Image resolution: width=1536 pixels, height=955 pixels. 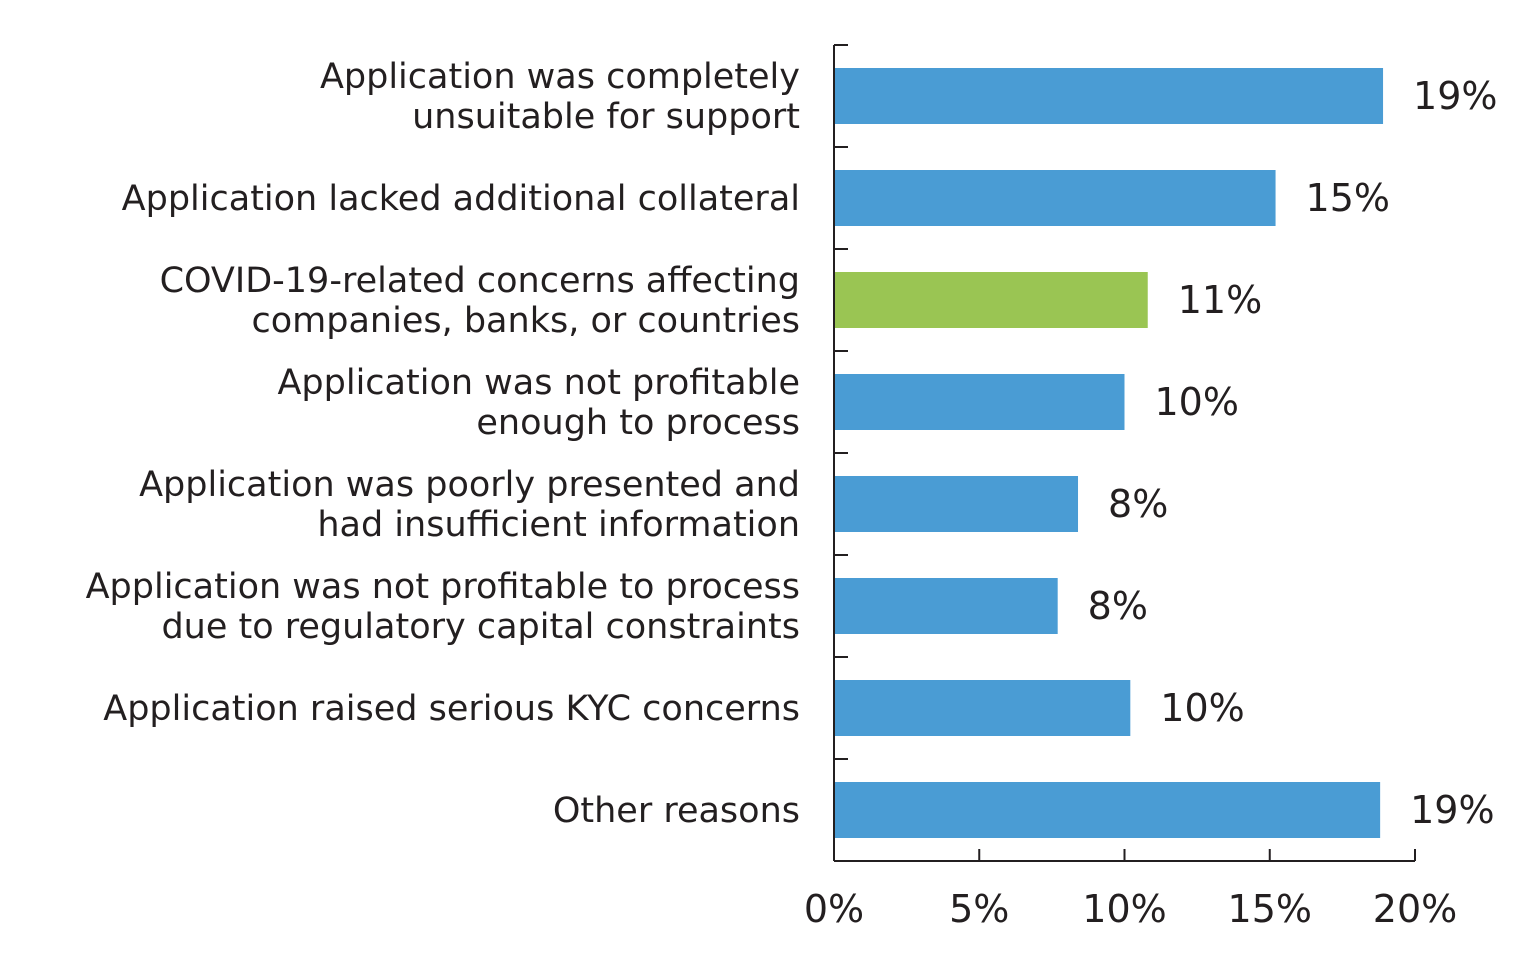 I want to click on category-label-line: Application was poorly presented and, so click(x=469, y=485).